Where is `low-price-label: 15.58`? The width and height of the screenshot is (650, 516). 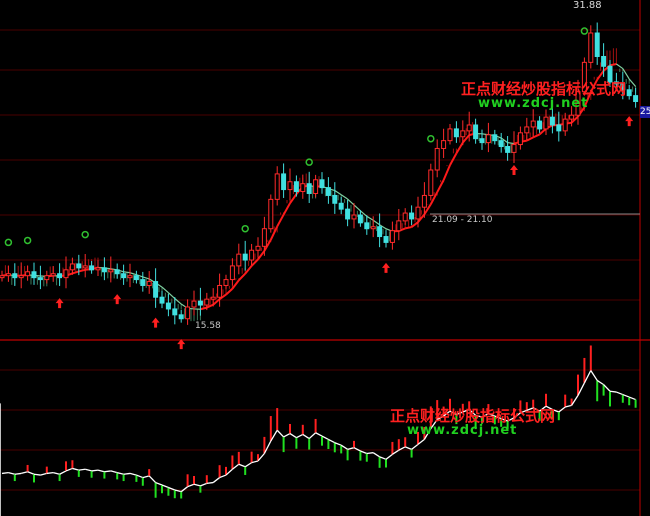
low-price-label: 15.58 is located at coordinates (208, 326).